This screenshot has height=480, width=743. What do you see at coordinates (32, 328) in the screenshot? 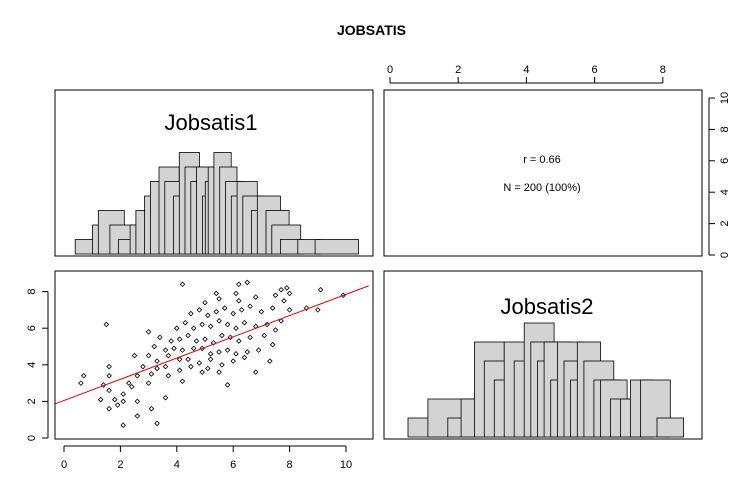
I see `axis-left-tick-label-3: 6` at bounding box center [32, 328].